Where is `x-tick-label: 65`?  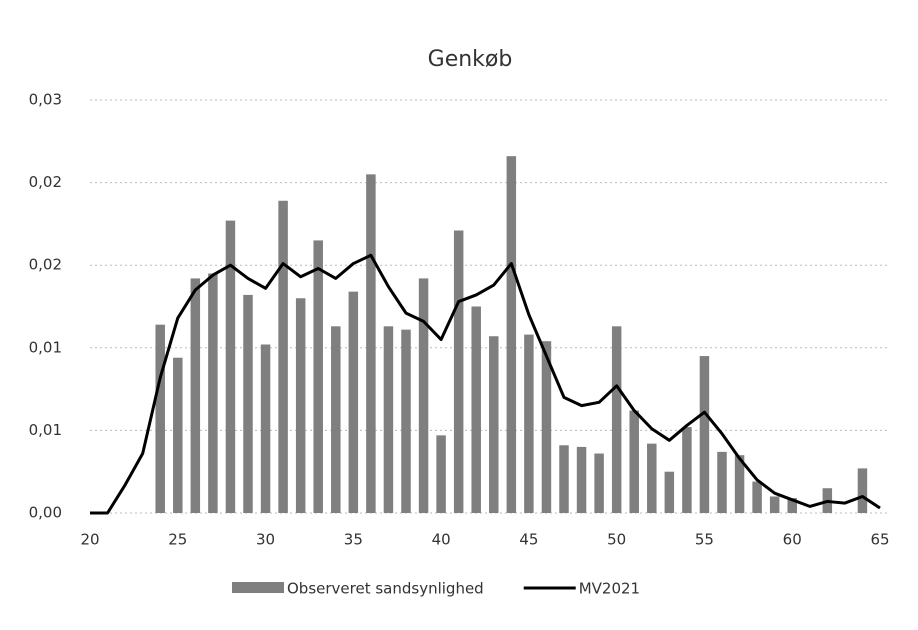 x-tick-label: 65 is located at coordinates (879, 540).